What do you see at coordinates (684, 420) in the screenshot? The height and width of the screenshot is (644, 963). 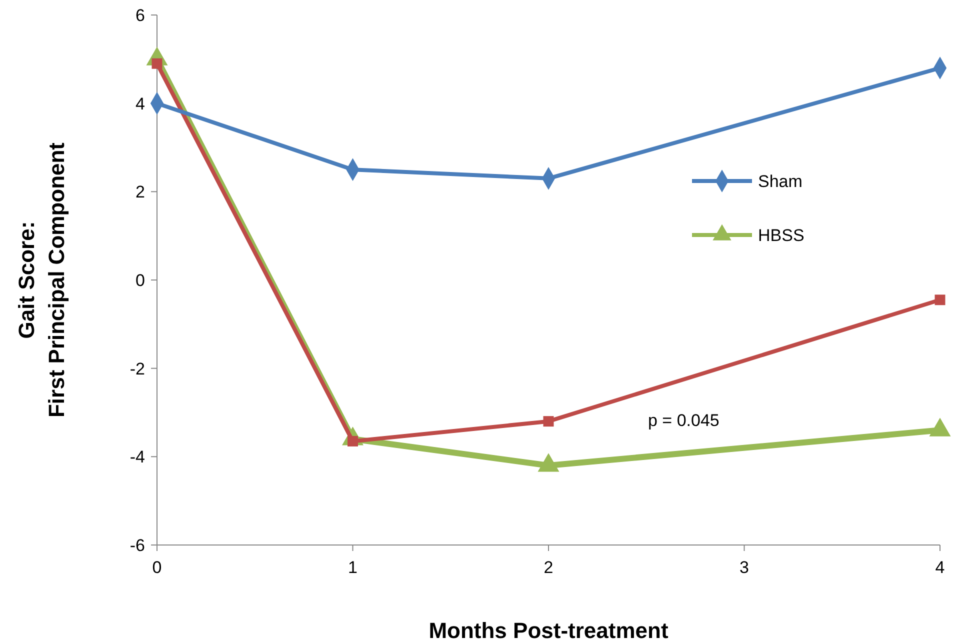 I see `annotation: p = 0.045` at bounding box center [684, 420].